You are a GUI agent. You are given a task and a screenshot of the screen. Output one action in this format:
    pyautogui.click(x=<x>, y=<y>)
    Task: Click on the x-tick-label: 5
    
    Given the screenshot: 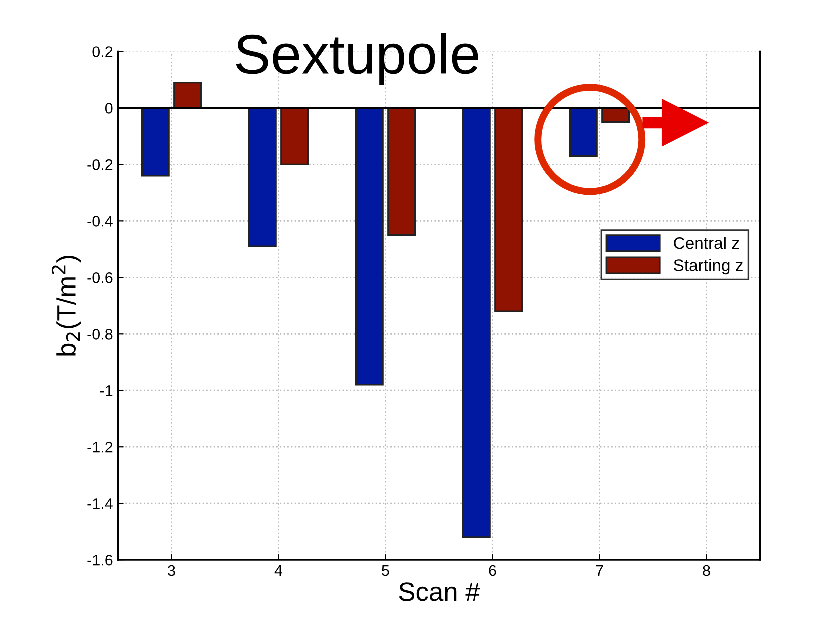 What is the action you would take?
    pyautogui.click(x=386, y=571)
    